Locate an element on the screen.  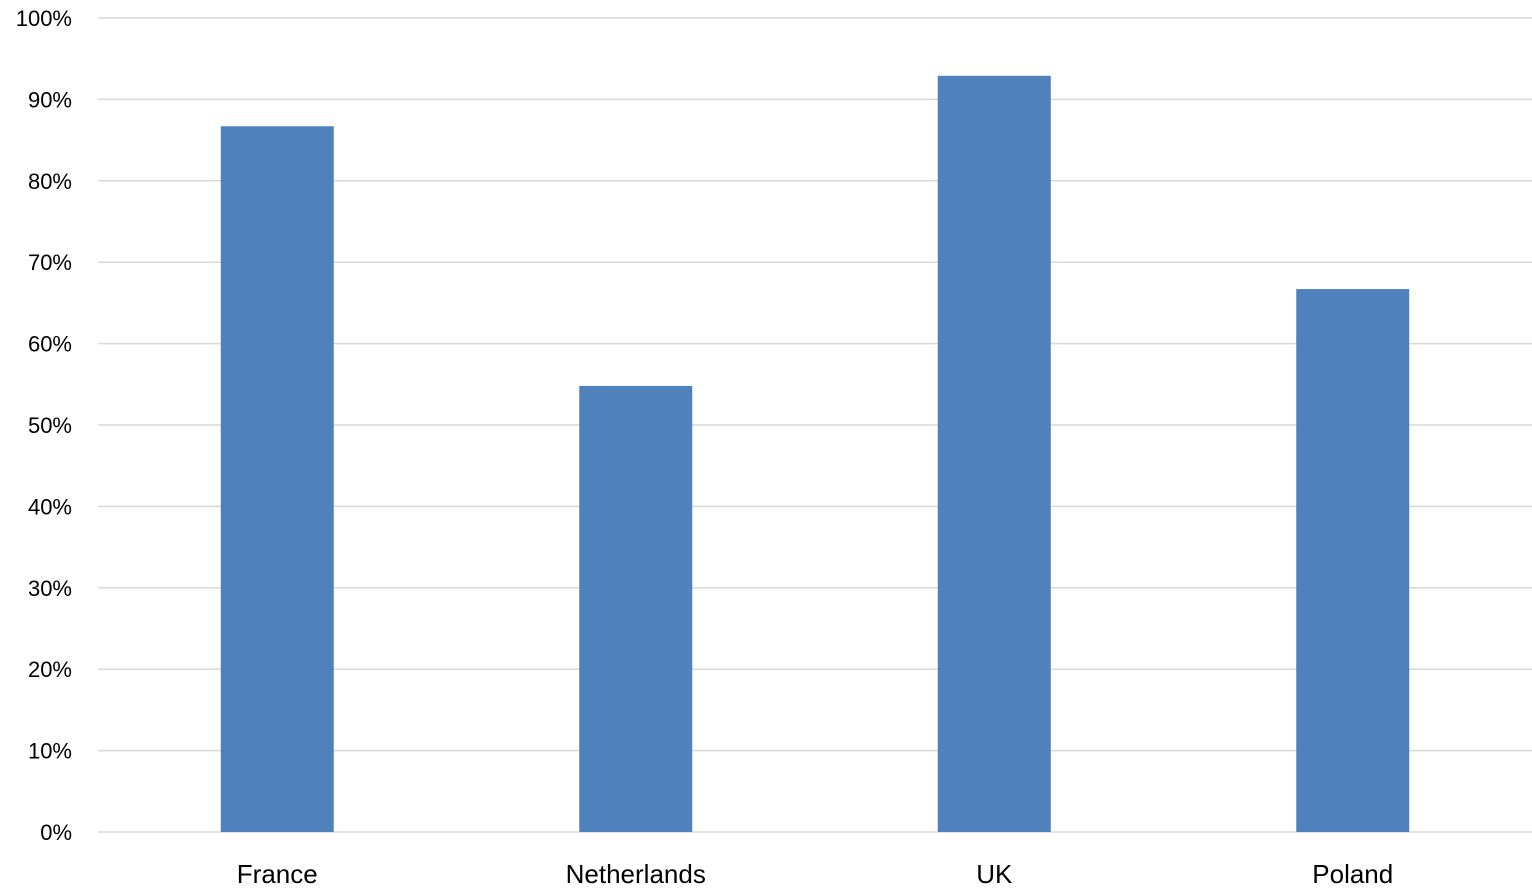
y-tick-label: 10% is located at coordinates (50, 751).